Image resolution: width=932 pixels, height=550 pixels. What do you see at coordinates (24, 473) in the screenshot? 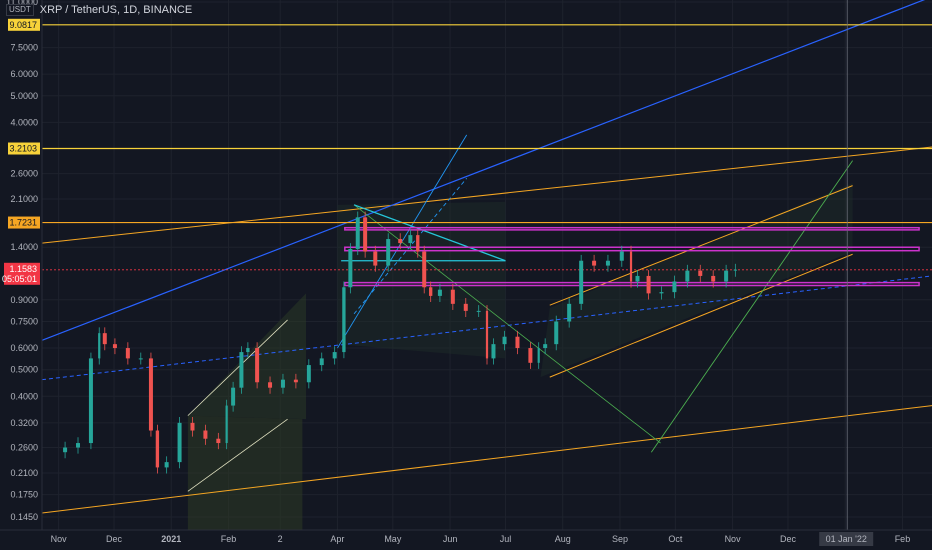
I see `y-tick-label: 0.2100` at bounding box center [24, 473].